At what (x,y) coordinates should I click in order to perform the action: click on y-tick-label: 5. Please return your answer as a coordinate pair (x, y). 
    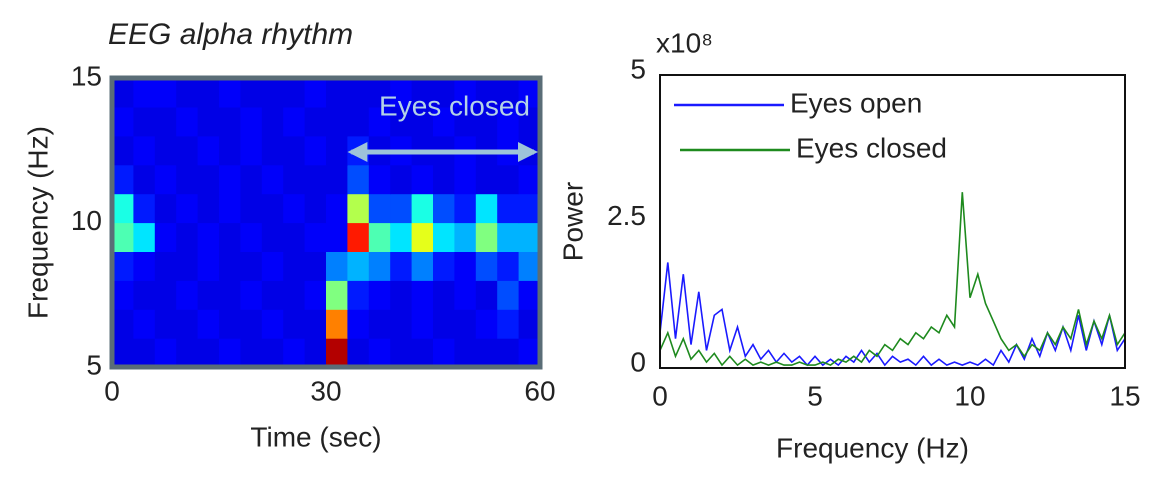
    Looking at the image, I should click on (94, 364).